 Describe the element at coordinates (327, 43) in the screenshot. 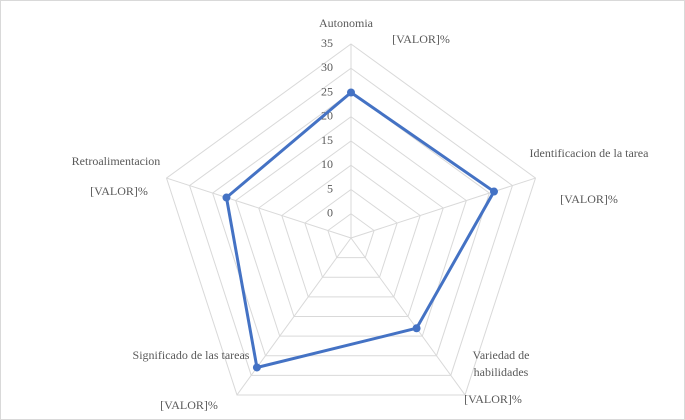

I see `r-tick-label: 35` at that location.